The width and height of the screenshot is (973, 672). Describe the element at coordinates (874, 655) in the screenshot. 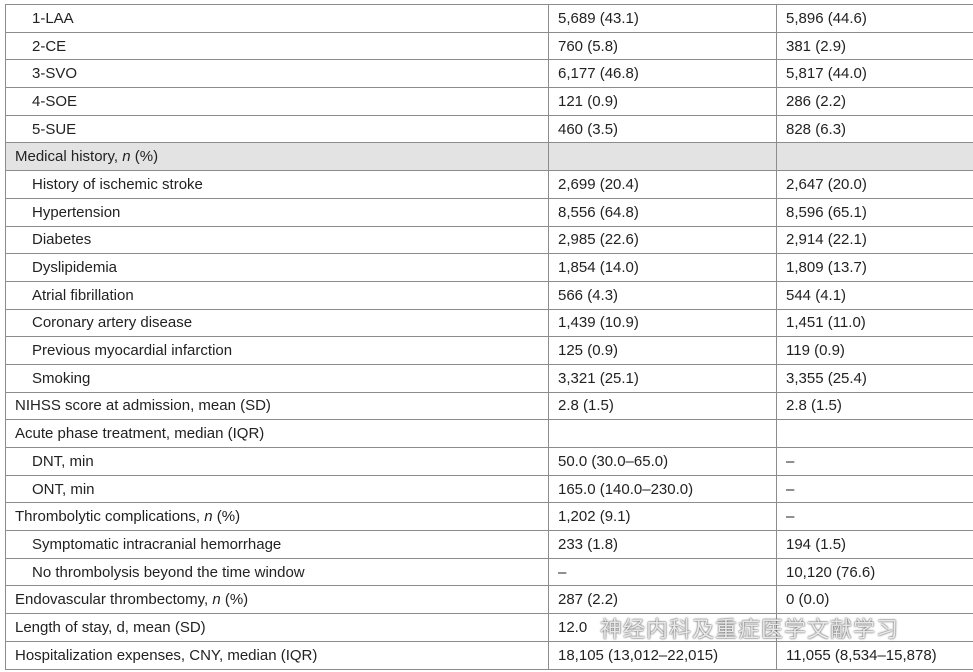

I see `value-cell: 11,055 (8,534–15,878)` at that location.